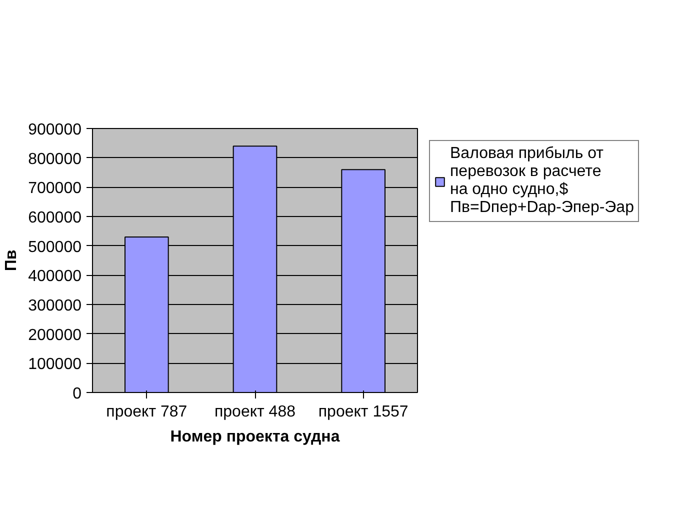  I want to click on y-tick-label: 700000, so click(55, 189).